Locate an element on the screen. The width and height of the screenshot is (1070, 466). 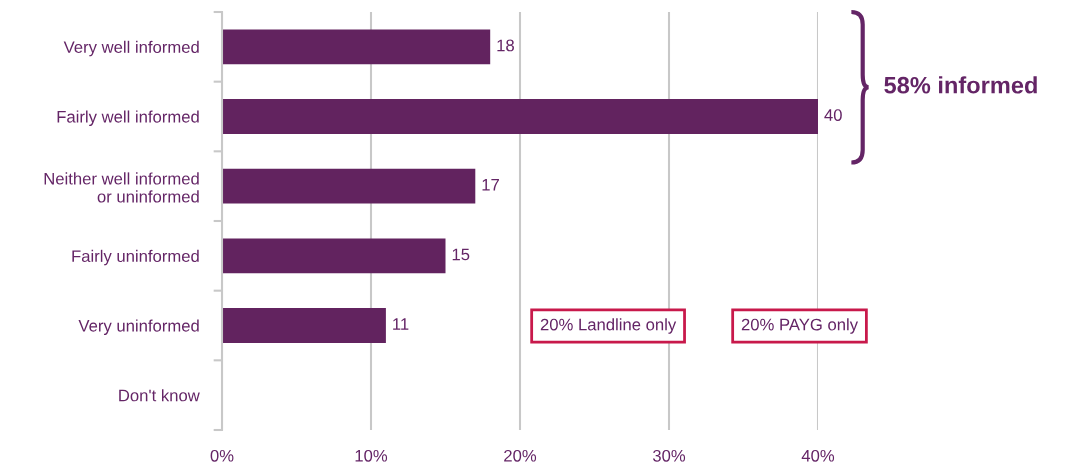
y-tick-label: Fairly well informed is located at coordinates (128, 118).